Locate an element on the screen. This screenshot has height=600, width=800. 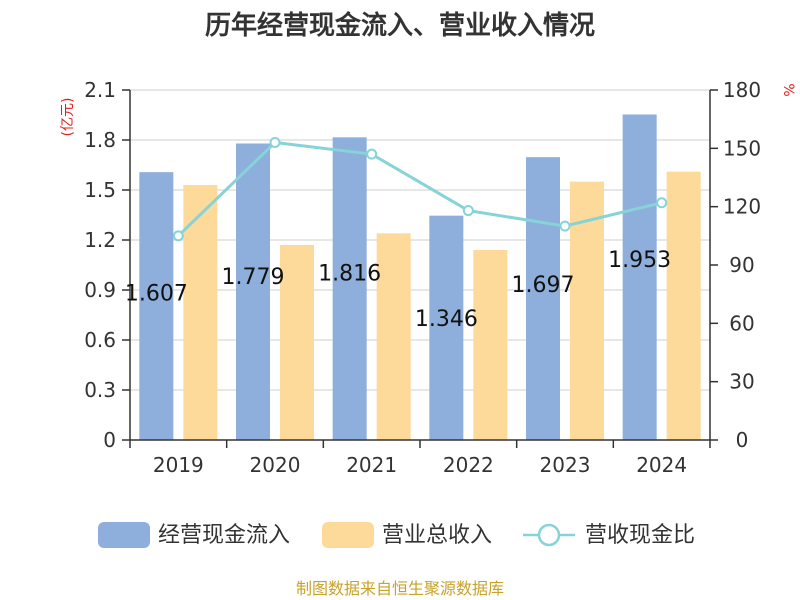
right-tick-label: 150 is located at coordinates (742, 148).